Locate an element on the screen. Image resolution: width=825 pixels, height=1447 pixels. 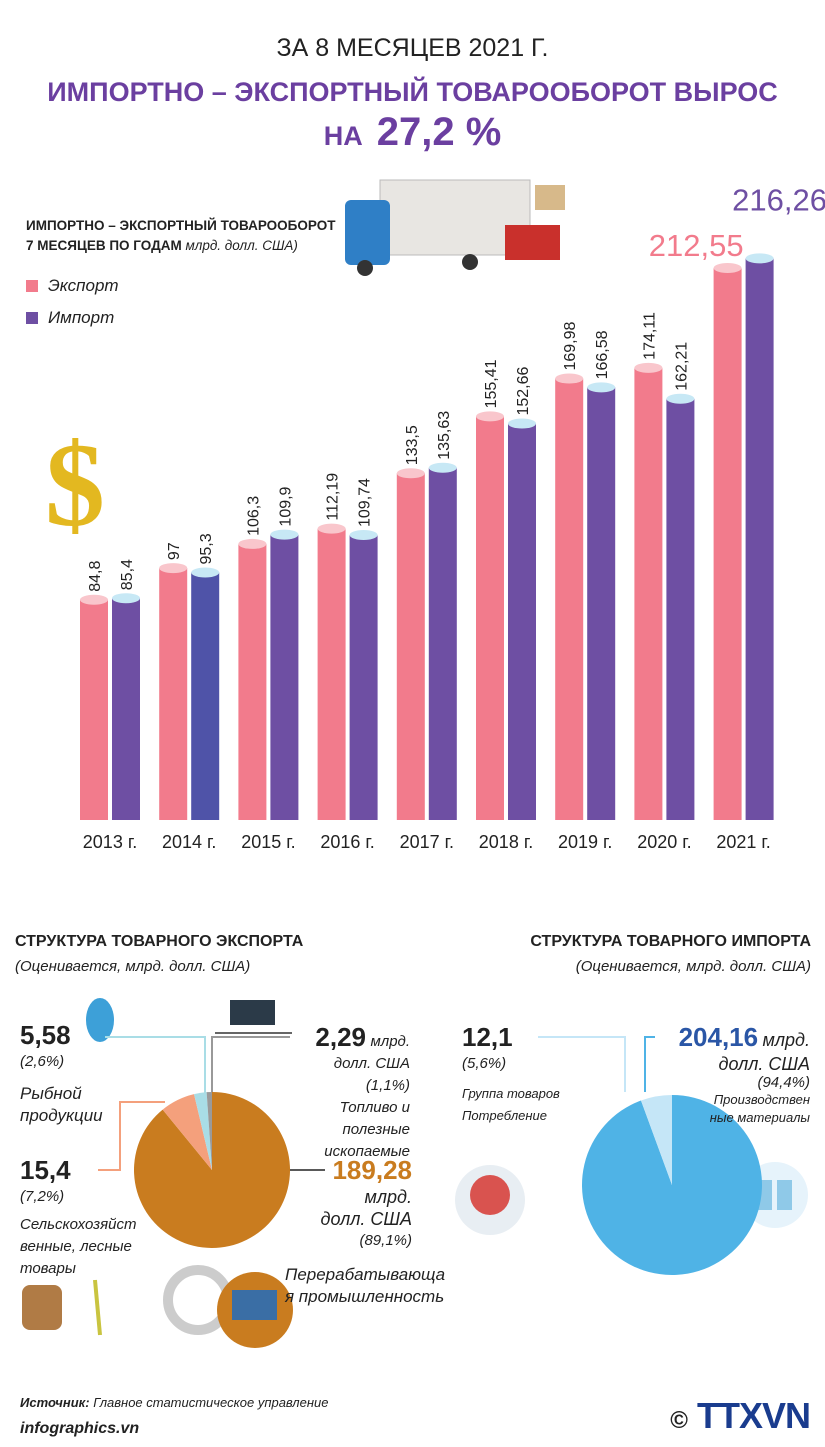
source-text: Главное статистическое управление is located at coordinates (211, 1402).